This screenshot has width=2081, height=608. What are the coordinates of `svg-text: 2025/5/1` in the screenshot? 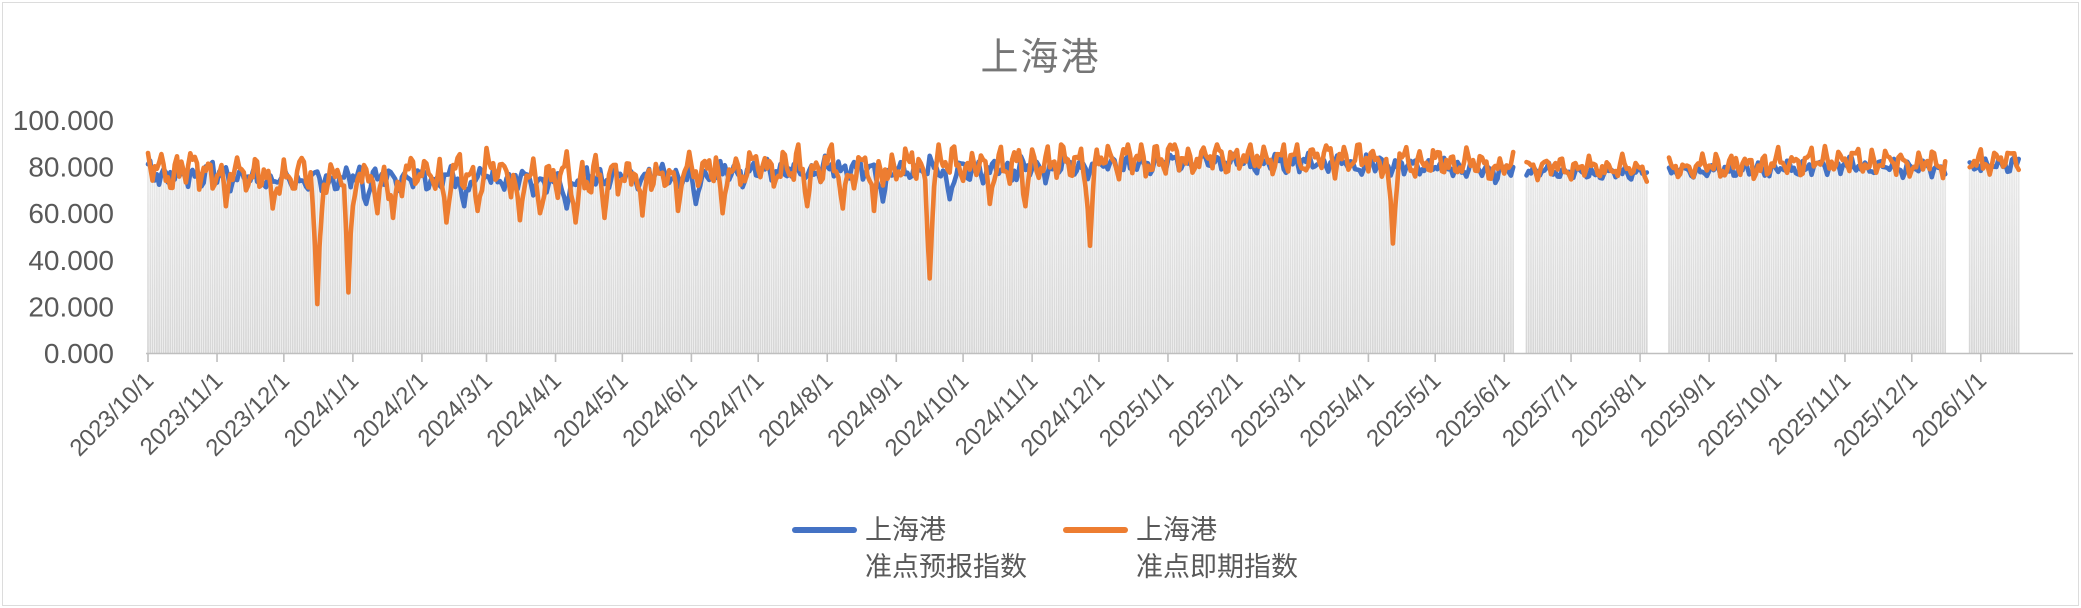 It's located at (1403, 409).